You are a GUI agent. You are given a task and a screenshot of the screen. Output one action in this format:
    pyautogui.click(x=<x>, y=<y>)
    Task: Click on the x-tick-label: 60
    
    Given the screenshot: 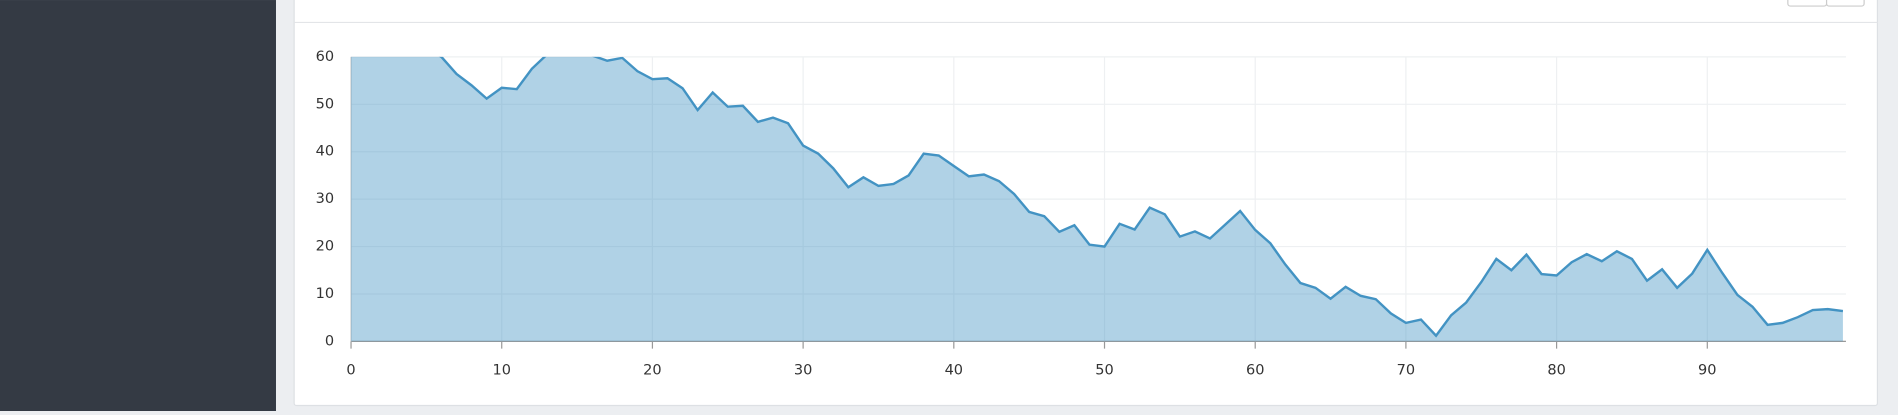 What is the action you would take?
    pyautogui.click(x=1255, y=370)
    